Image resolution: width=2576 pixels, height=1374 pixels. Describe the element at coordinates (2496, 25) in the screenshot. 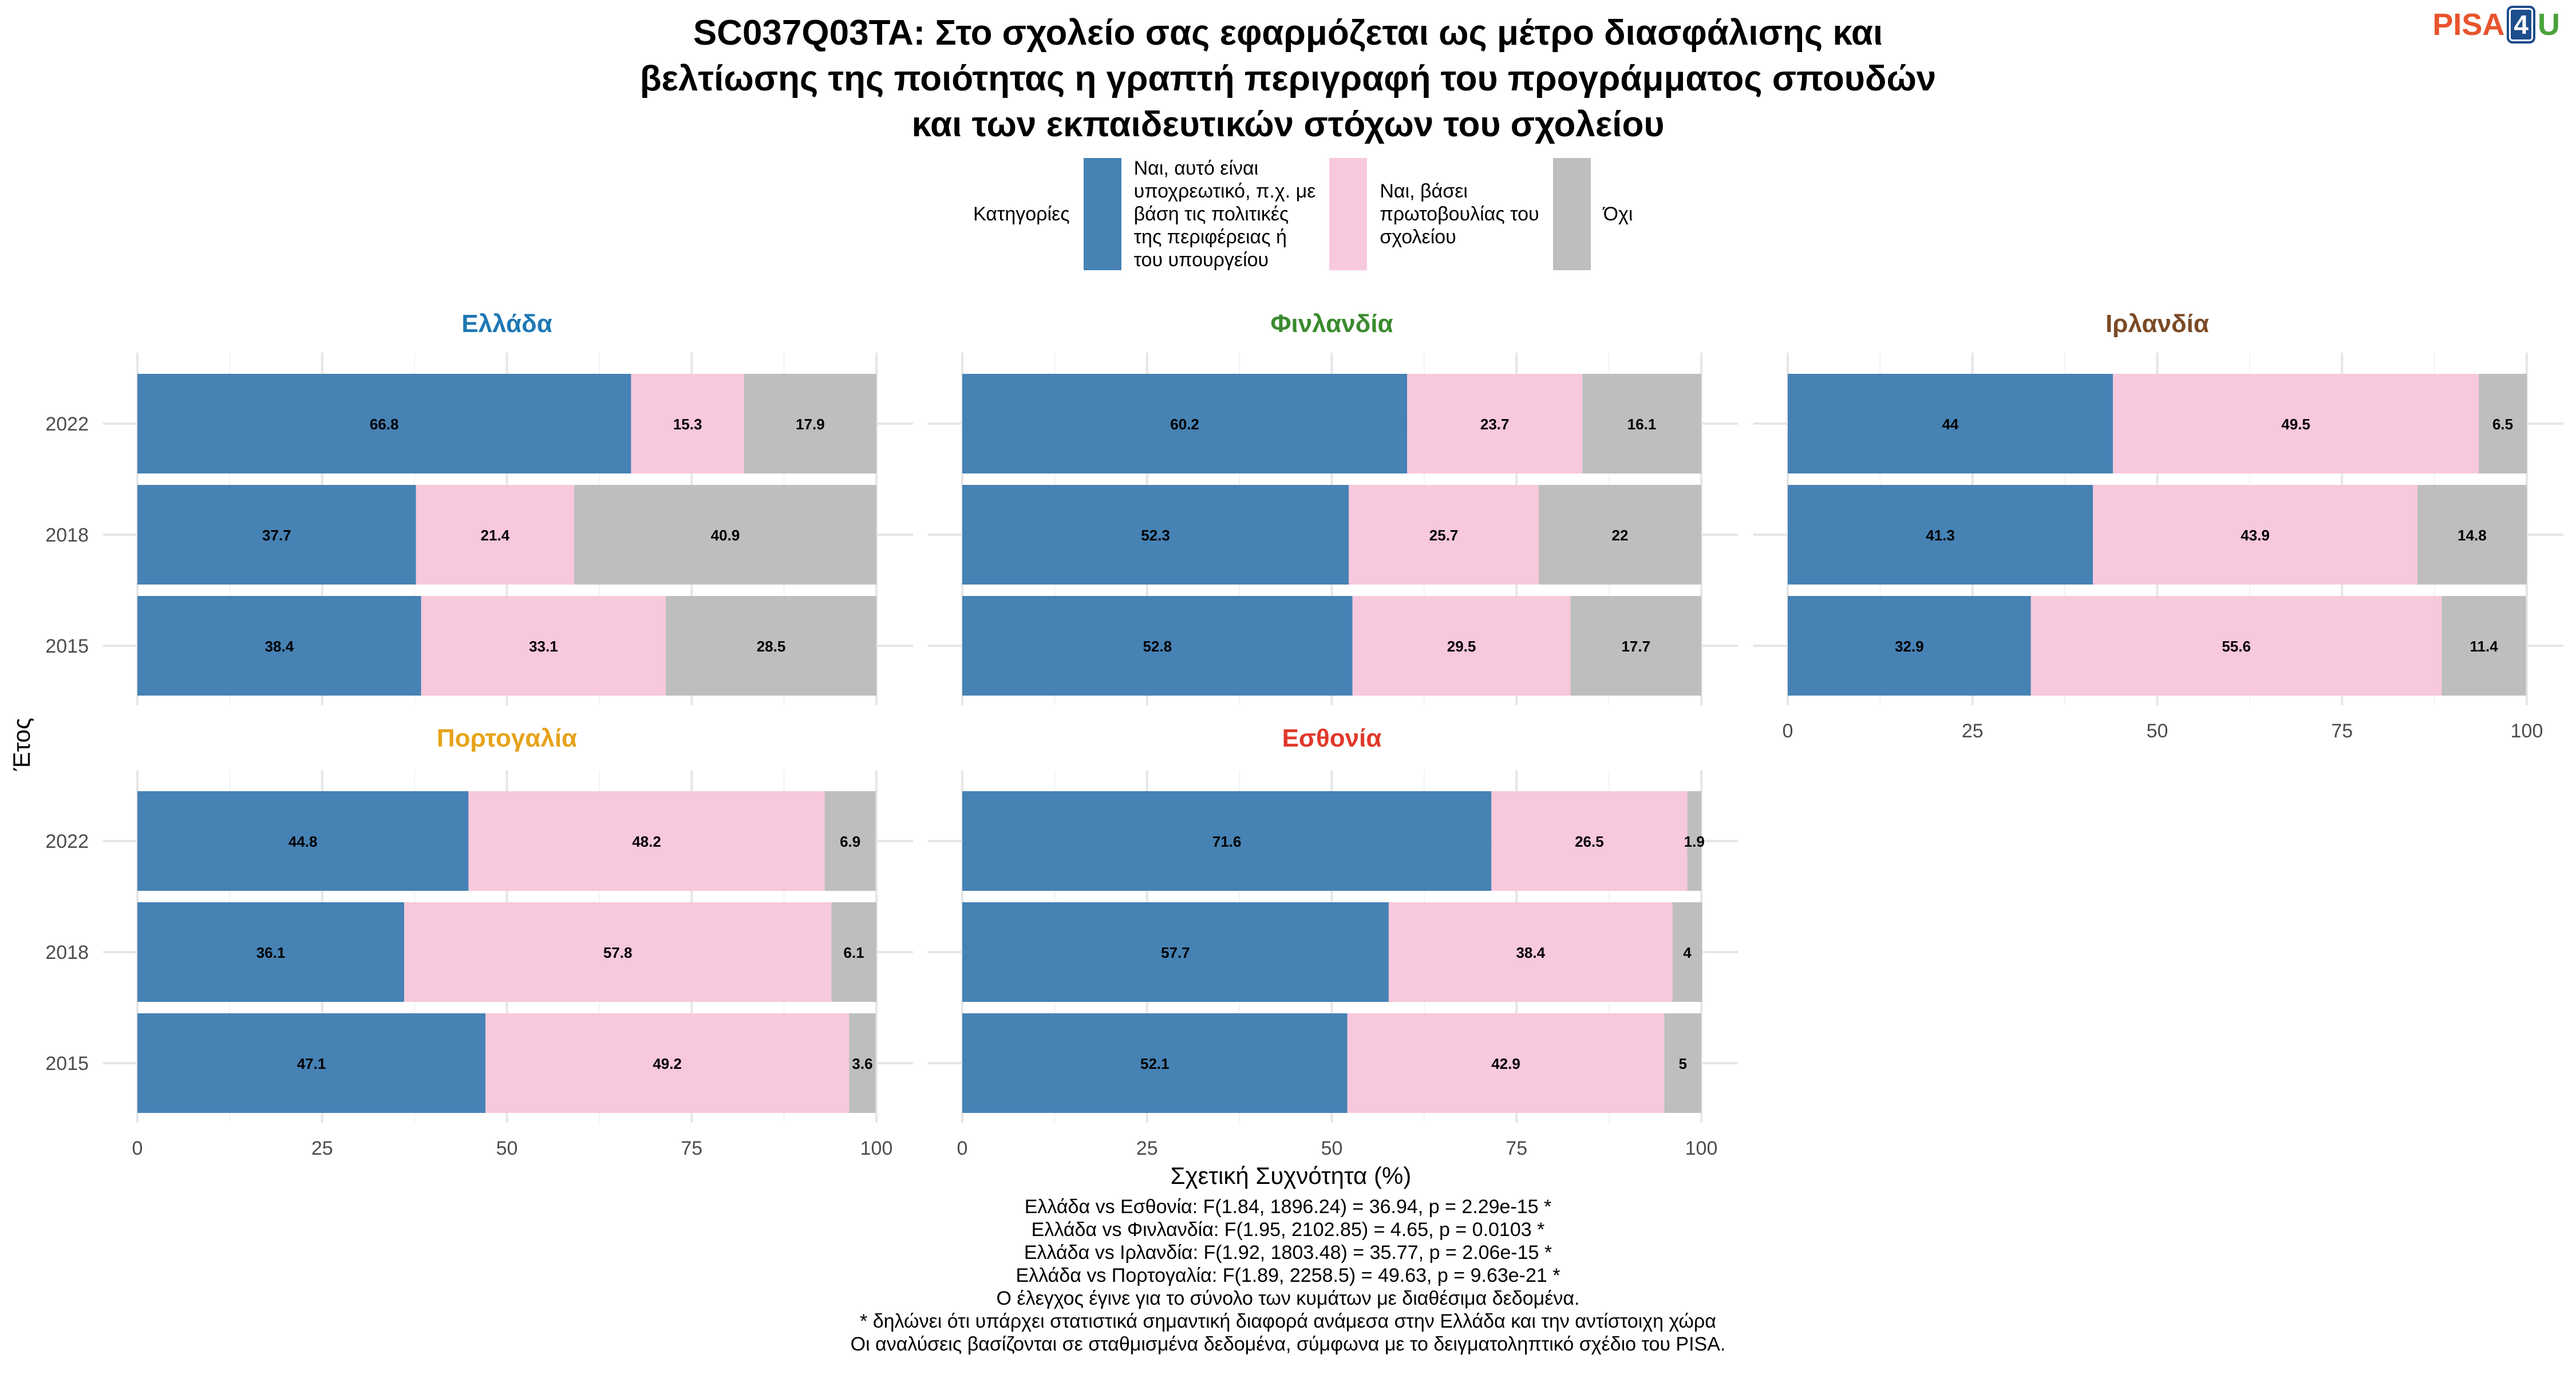

I see `pisa4u-logo: PISA 4 U` at that location.